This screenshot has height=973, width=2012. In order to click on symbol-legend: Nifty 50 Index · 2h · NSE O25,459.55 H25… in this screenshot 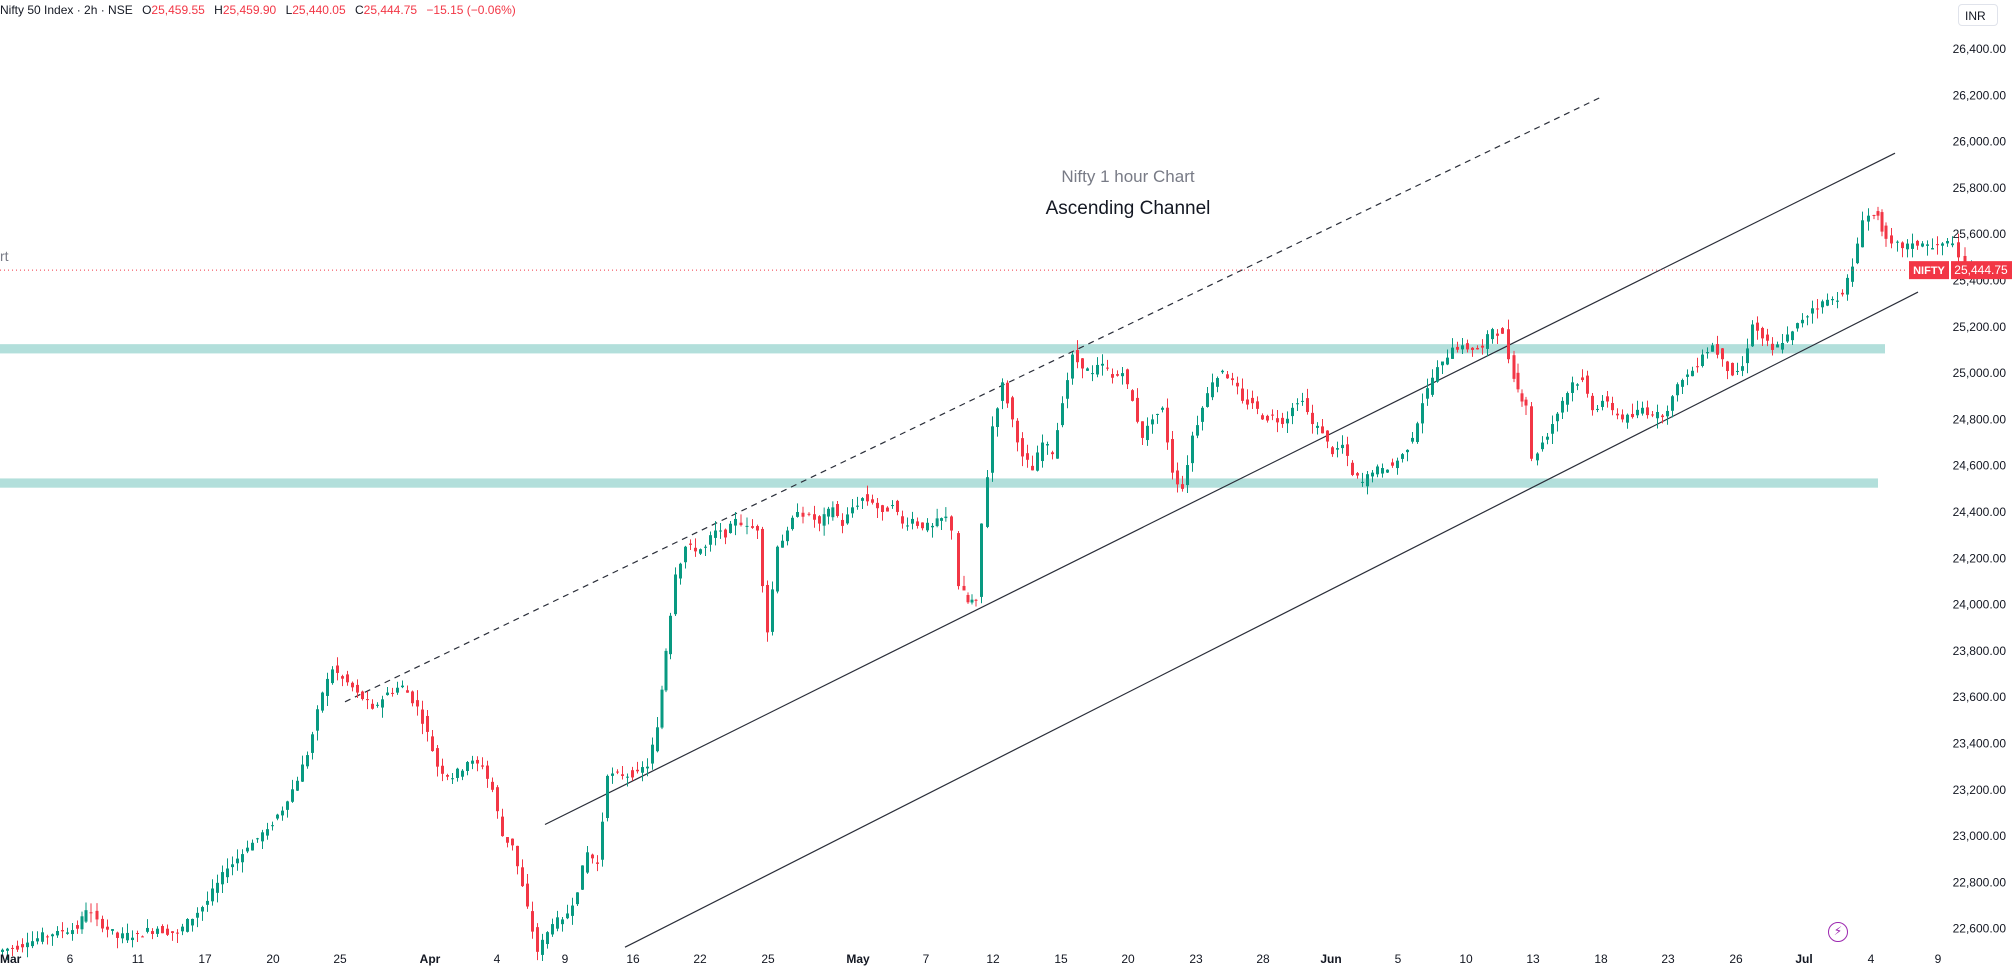, I will do `click(261, 10)`.